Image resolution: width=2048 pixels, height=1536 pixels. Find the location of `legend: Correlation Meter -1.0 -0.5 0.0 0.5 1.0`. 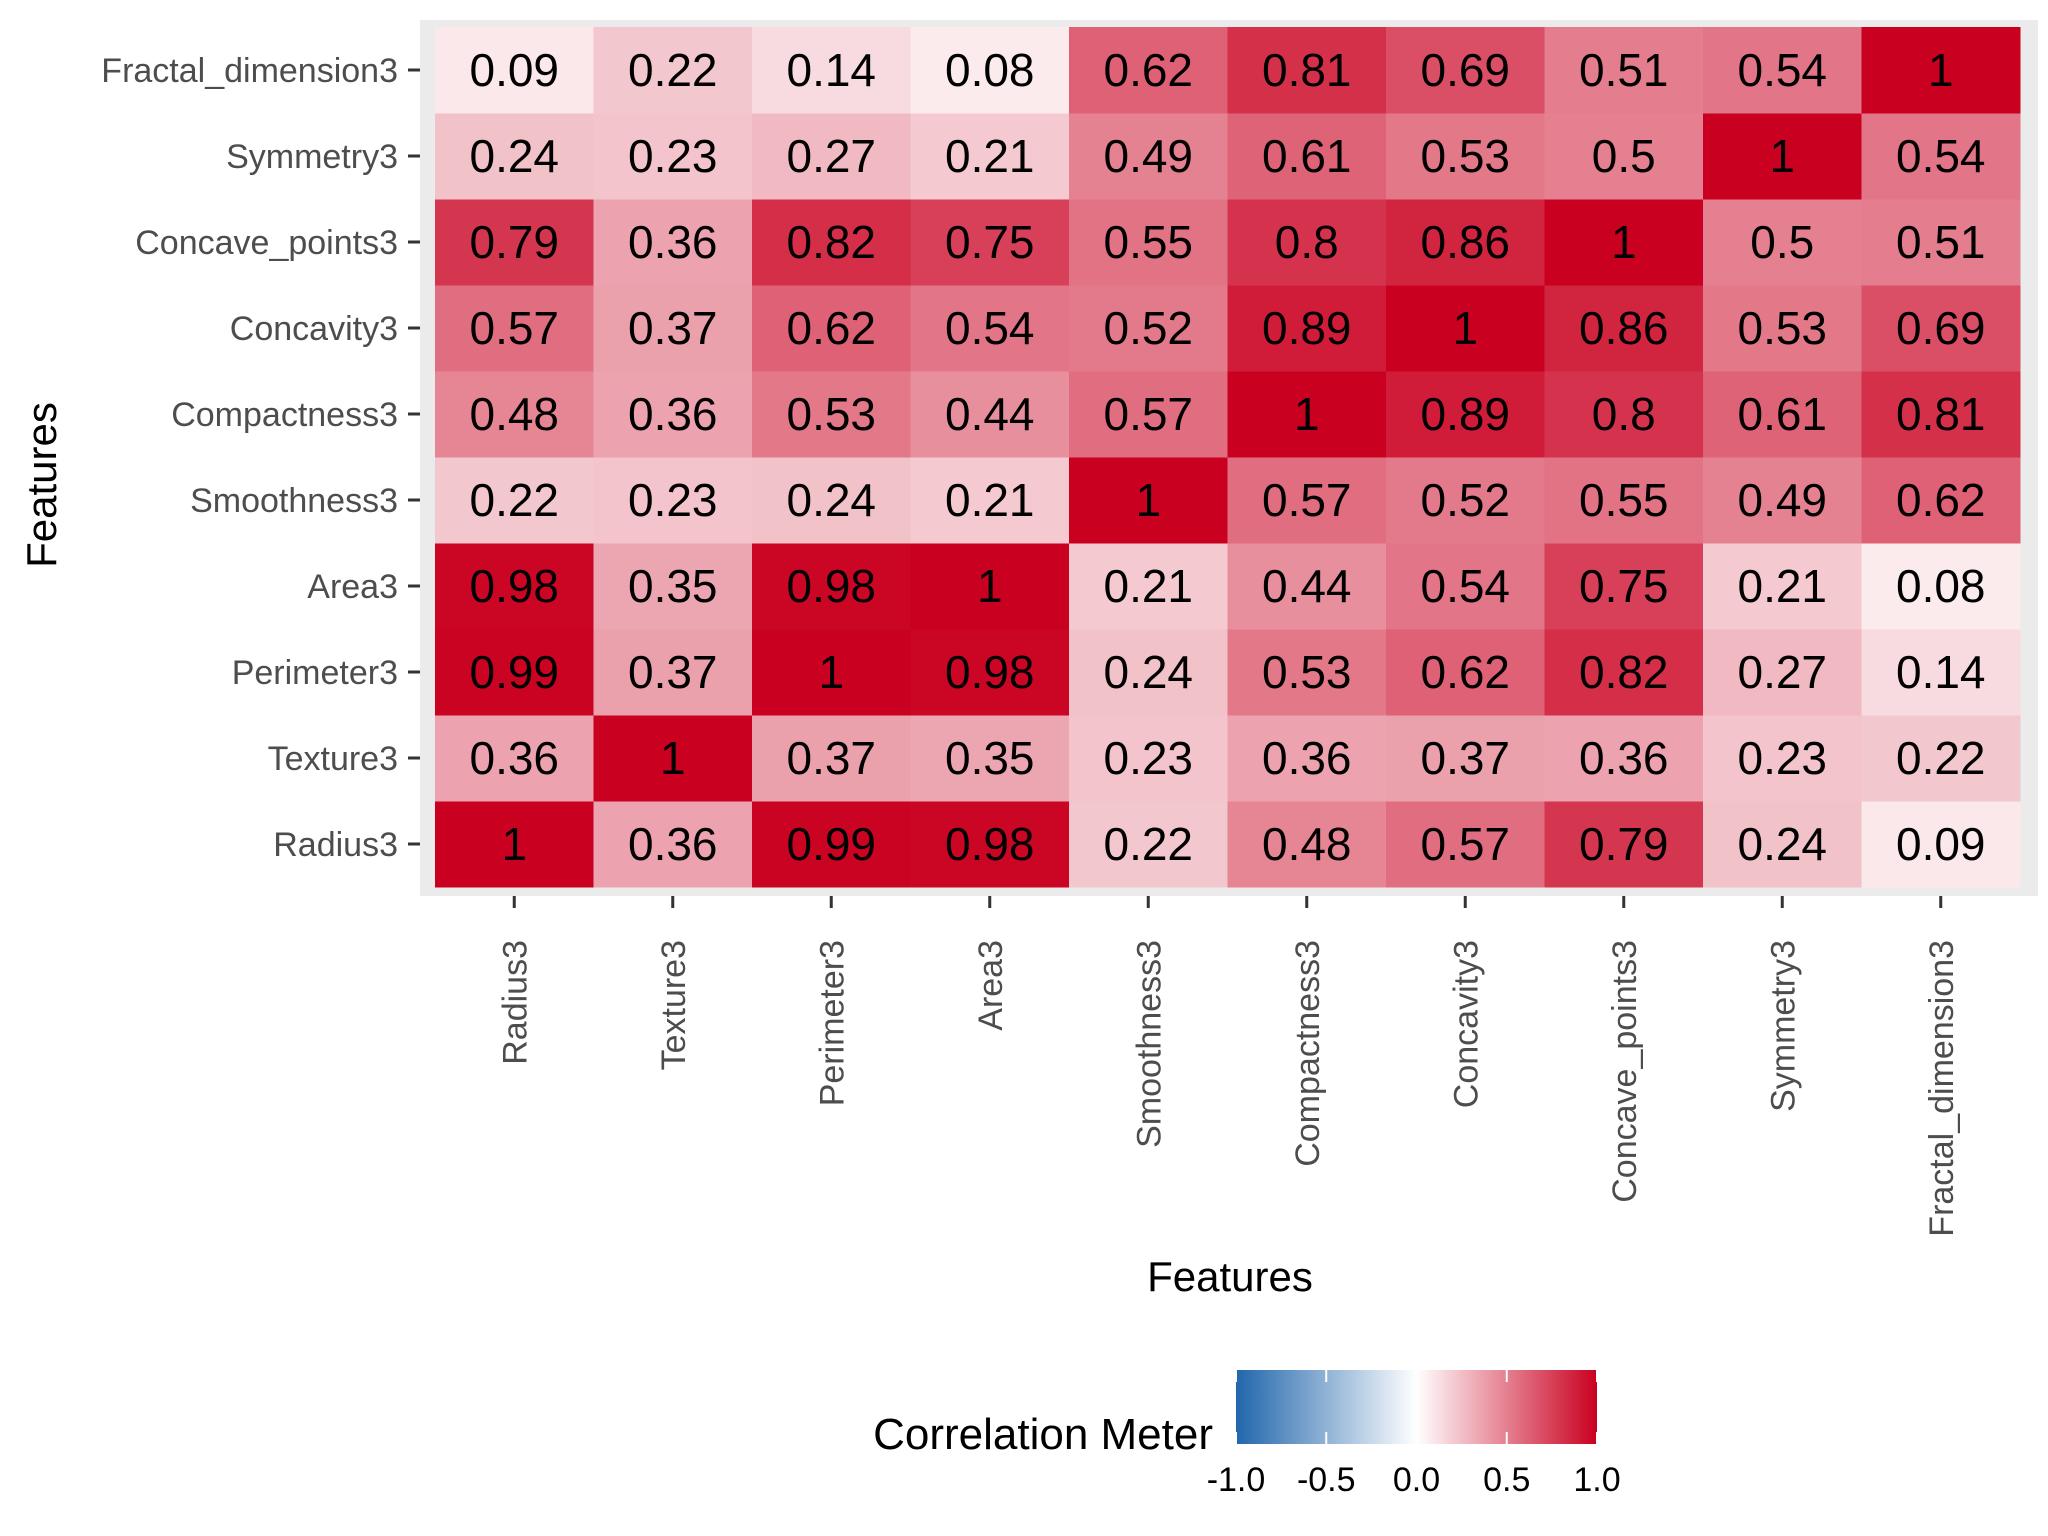

legend: Correlation Meter -1.0 -0.5 0.0 0.5 1.0 is located at coordinates (1247, 1434).